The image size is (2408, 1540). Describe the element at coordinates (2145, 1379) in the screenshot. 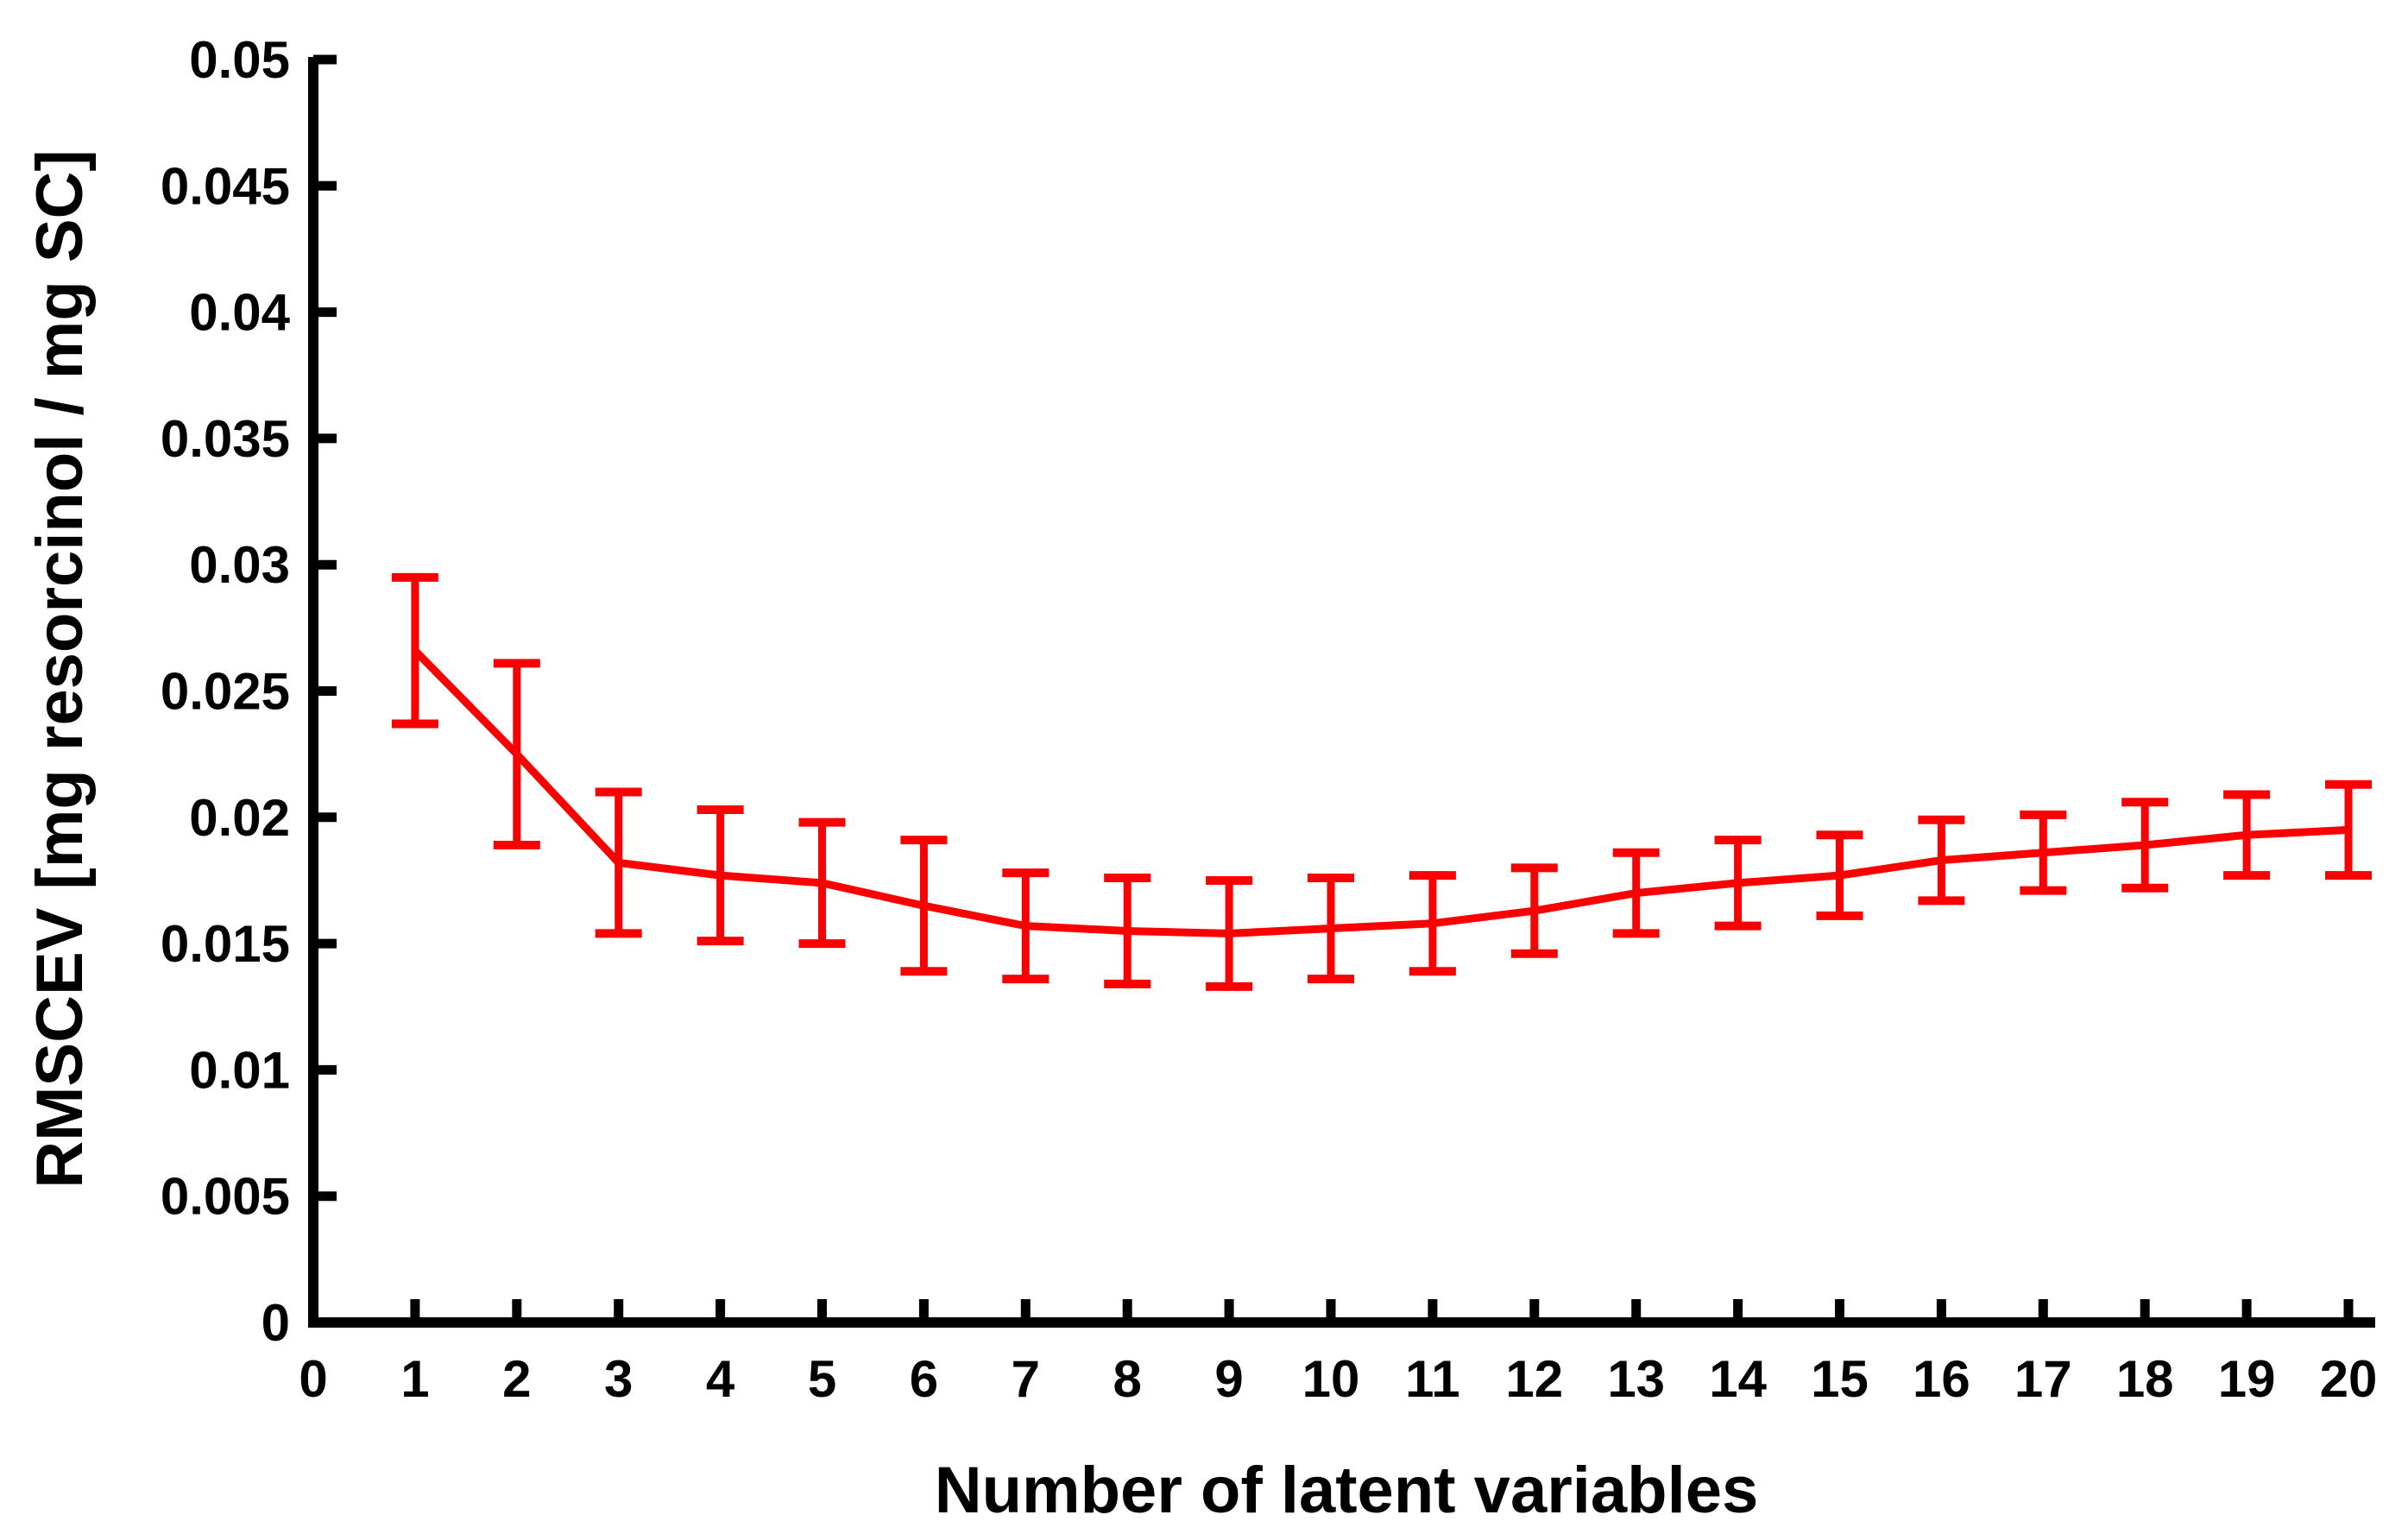

I see `x-tick-label: 18` at that location.